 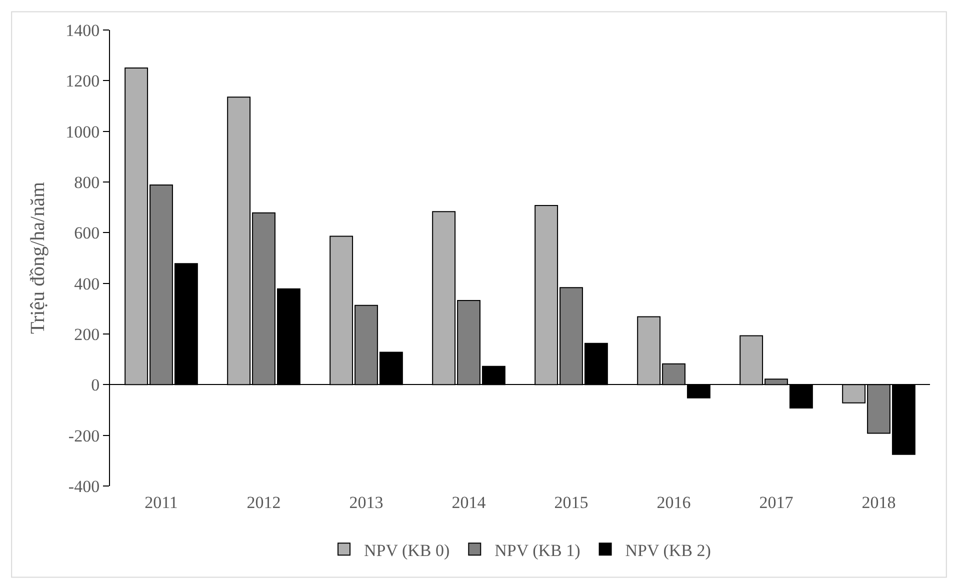 What do you see at coordinates (668, 550) in the screenshot?
I see `legend-label: NPV (KB 2)` at bounding box center [668, 550].